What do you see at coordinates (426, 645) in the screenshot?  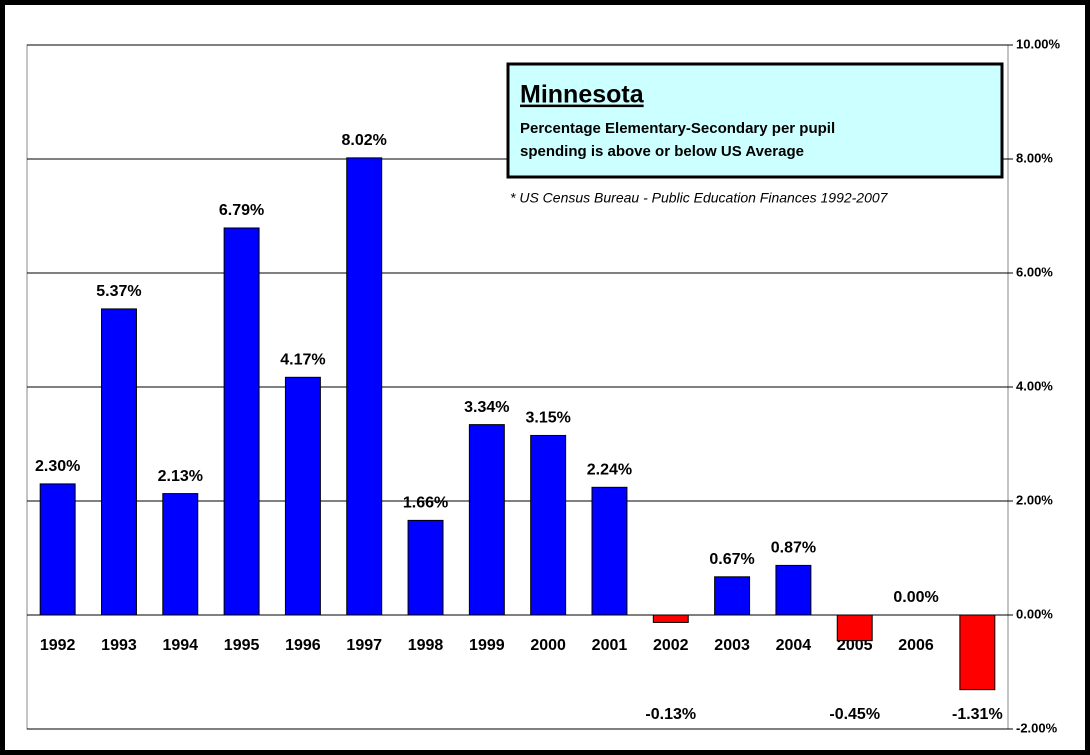 I see `x-tick-label: 1998` at bounding box center [426, 645].